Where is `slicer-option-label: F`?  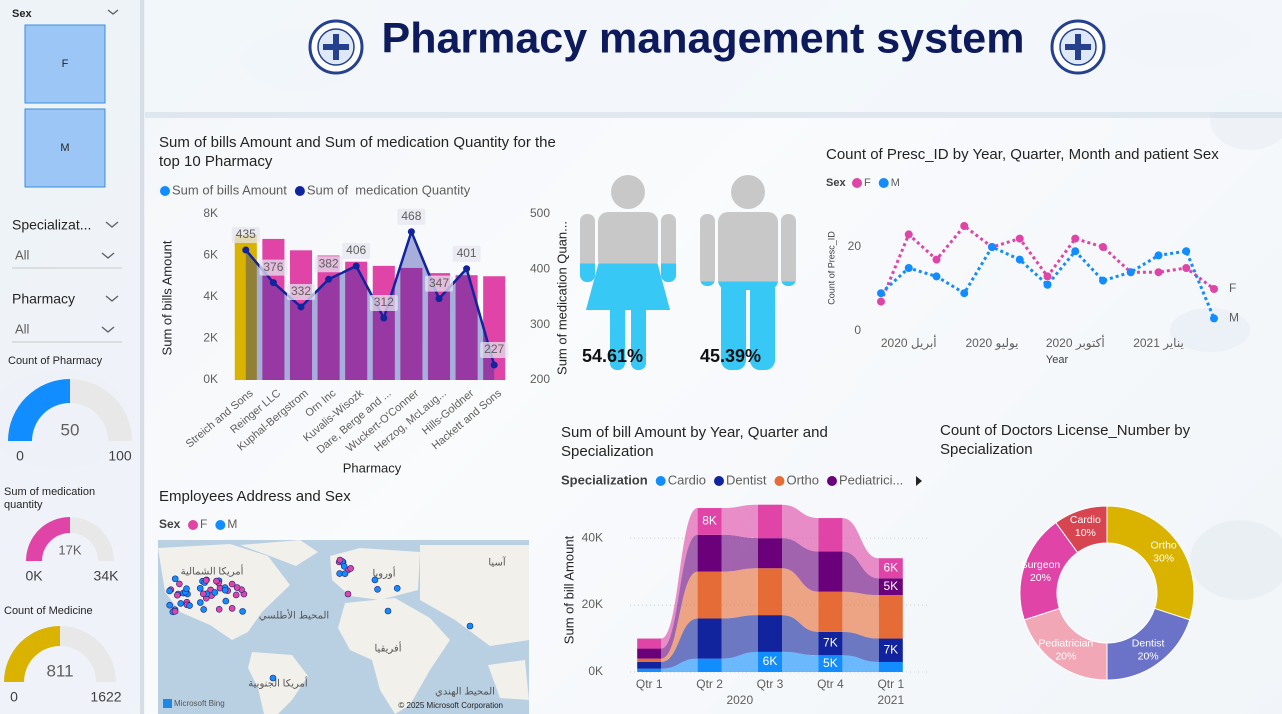 slicer-option-label: F is located at coordinates (65, 64).